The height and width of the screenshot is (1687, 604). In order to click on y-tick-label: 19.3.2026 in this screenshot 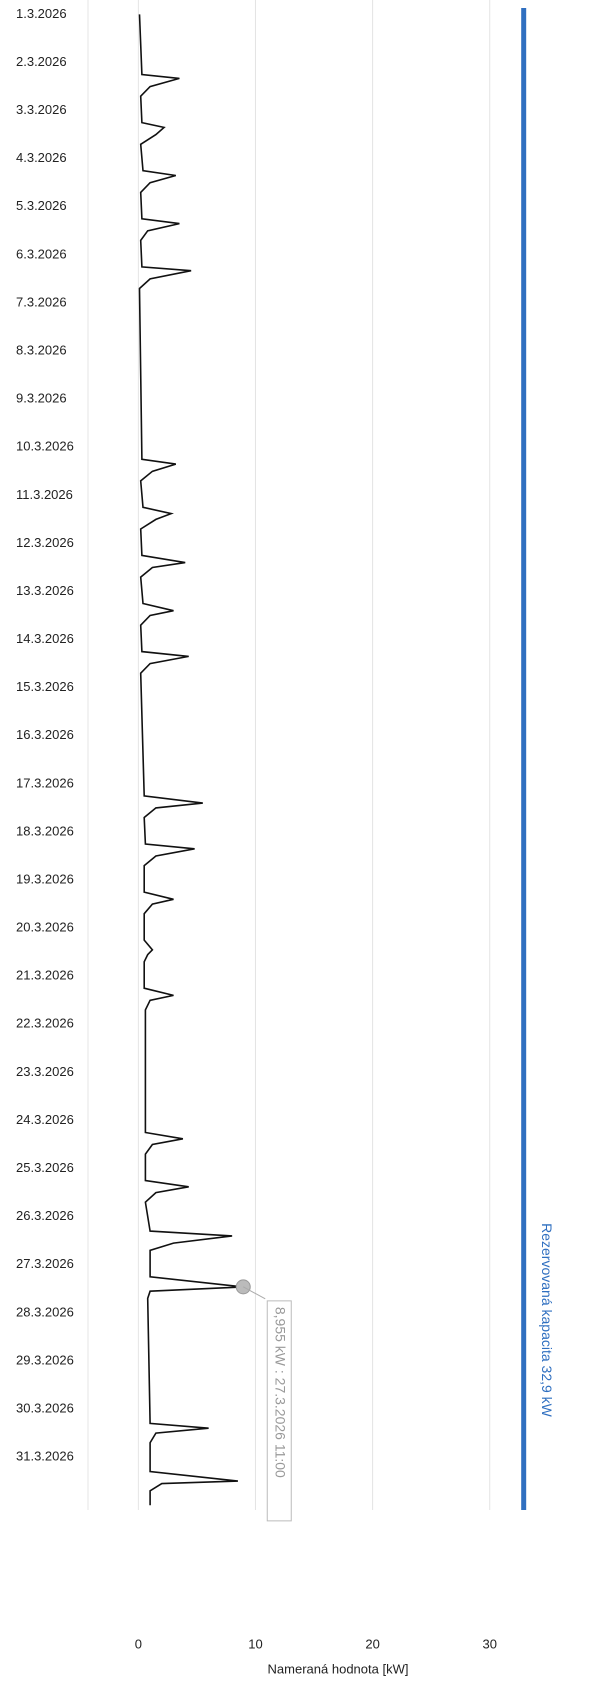, I will do `click(45, 878)`.